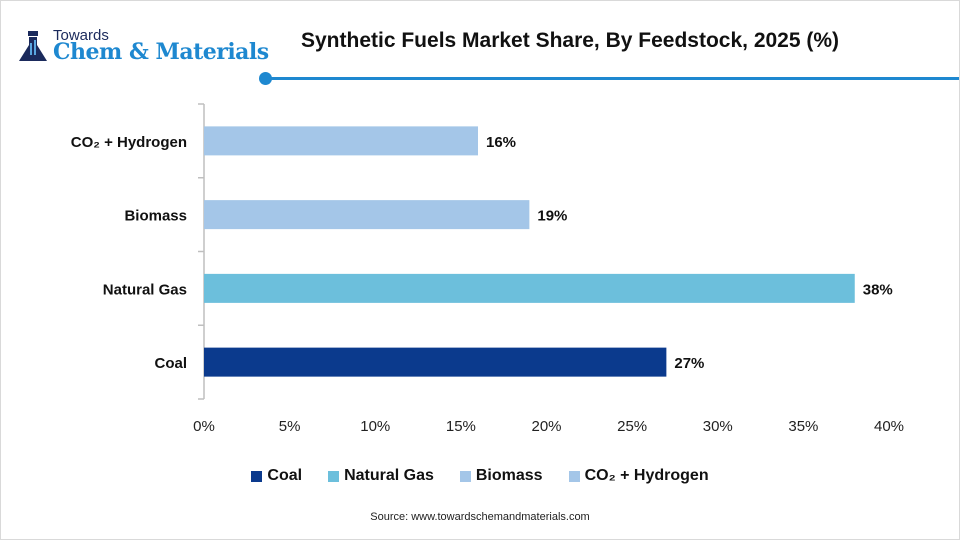 This screenshot has height=540, width=960. Describe the element at coordinates (155, 216) in the screenshot. I see `category-label: Biomass` at that location.